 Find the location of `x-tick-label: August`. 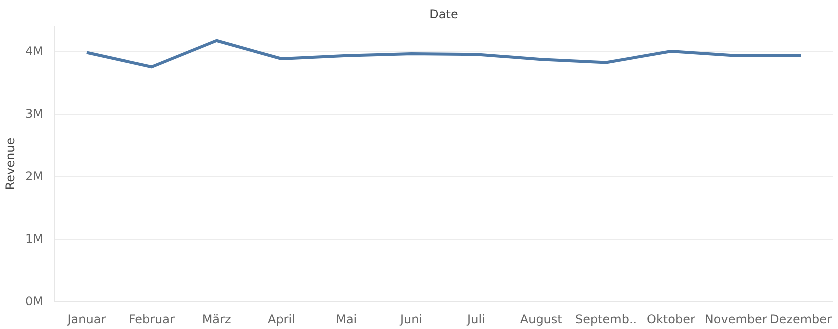

x-tick-label: August is located at coordinates (541, 319).